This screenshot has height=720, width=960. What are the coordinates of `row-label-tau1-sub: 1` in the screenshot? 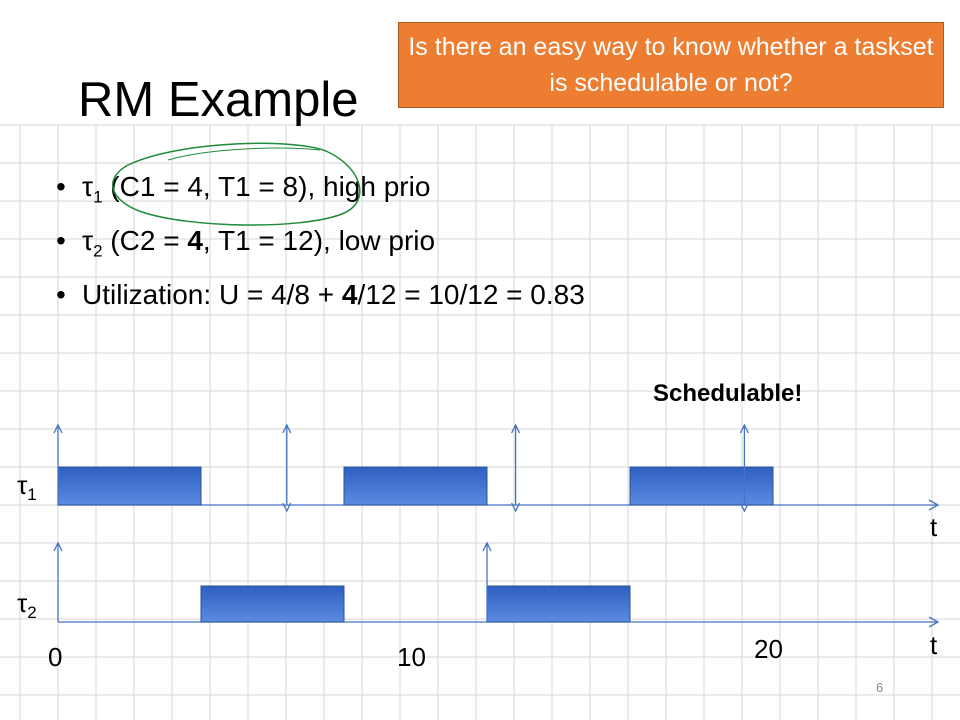 It's located at (32, 495).